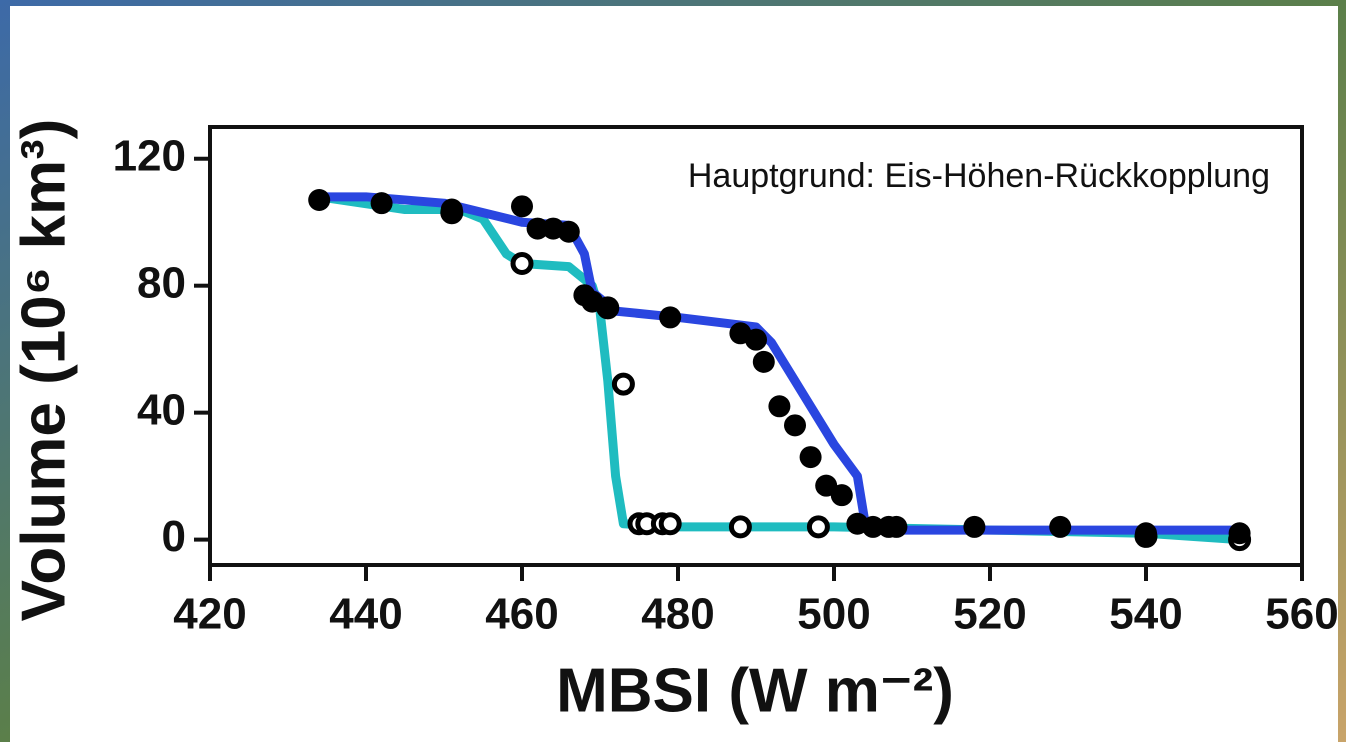 This screenshot has height=742, width=1346. Describe the element at coordinates (677, 614) in the screenshot. I see `x-tick-label: 480` at that location.